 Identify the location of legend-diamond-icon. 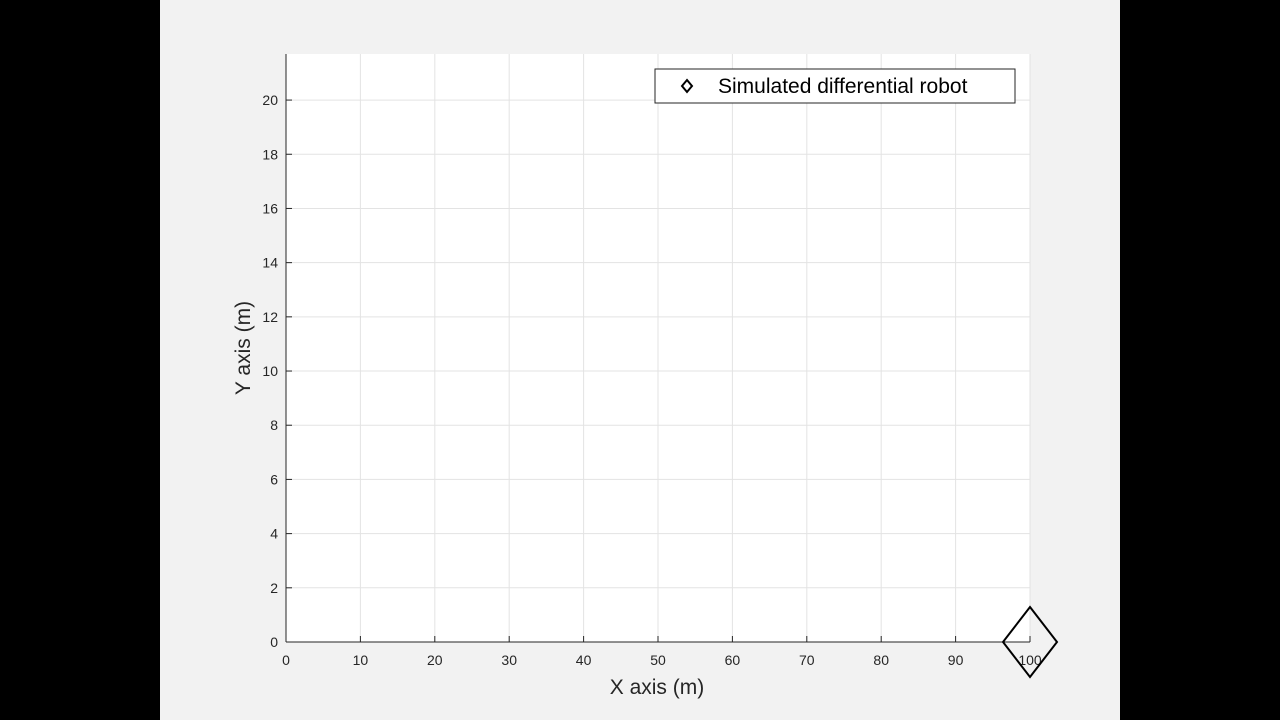
(687, 86).